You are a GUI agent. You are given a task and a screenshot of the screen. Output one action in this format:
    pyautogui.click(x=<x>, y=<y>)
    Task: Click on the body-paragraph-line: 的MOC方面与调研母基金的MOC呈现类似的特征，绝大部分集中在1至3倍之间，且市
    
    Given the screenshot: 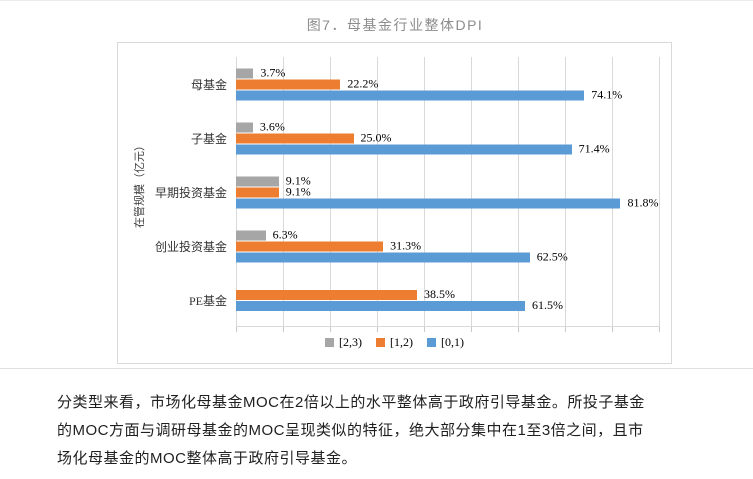 What is the action you would take?
    pyautogui.click(x=350, y=430)
    